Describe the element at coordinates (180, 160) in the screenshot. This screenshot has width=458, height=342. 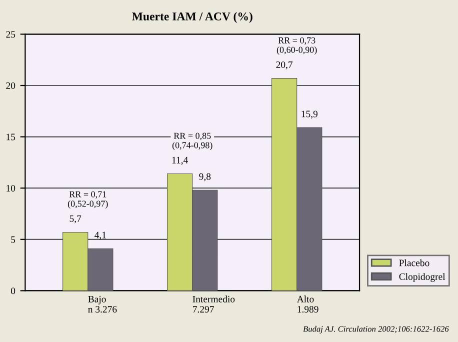
I see `data-label: 11,4` at that location.